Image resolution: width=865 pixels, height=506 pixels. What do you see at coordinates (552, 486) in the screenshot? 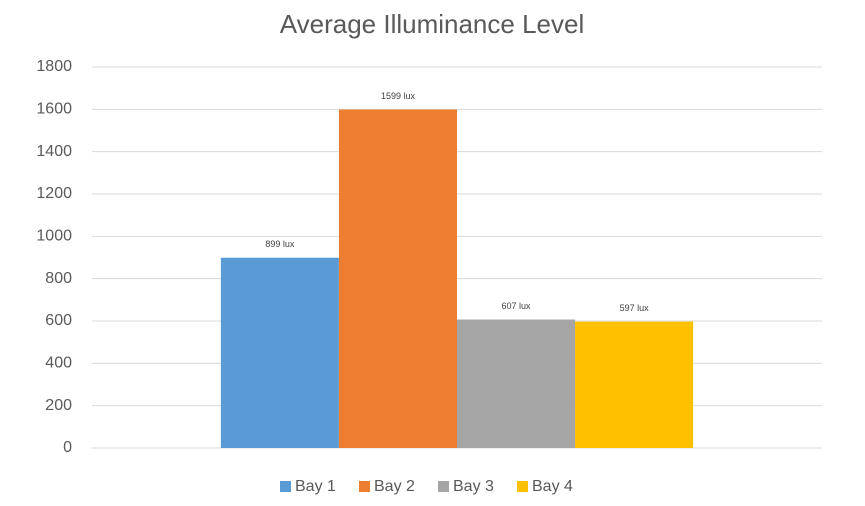
I see `legend-label: Bay 4` at bounding box center [552, 486].